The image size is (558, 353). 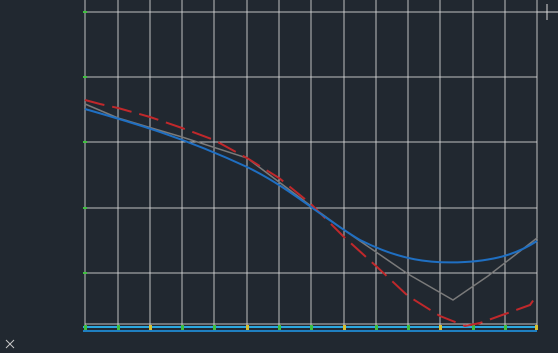 What do you see at coordinates (547, 12) in the screenshot?
I see `crosshair-icon` at bounding box center [547, 12].